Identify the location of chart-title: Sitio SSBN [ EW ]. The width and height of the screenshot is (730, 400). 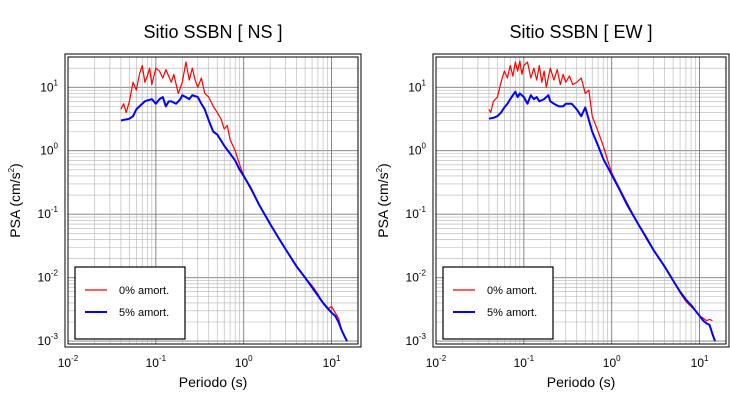
(580, 32).